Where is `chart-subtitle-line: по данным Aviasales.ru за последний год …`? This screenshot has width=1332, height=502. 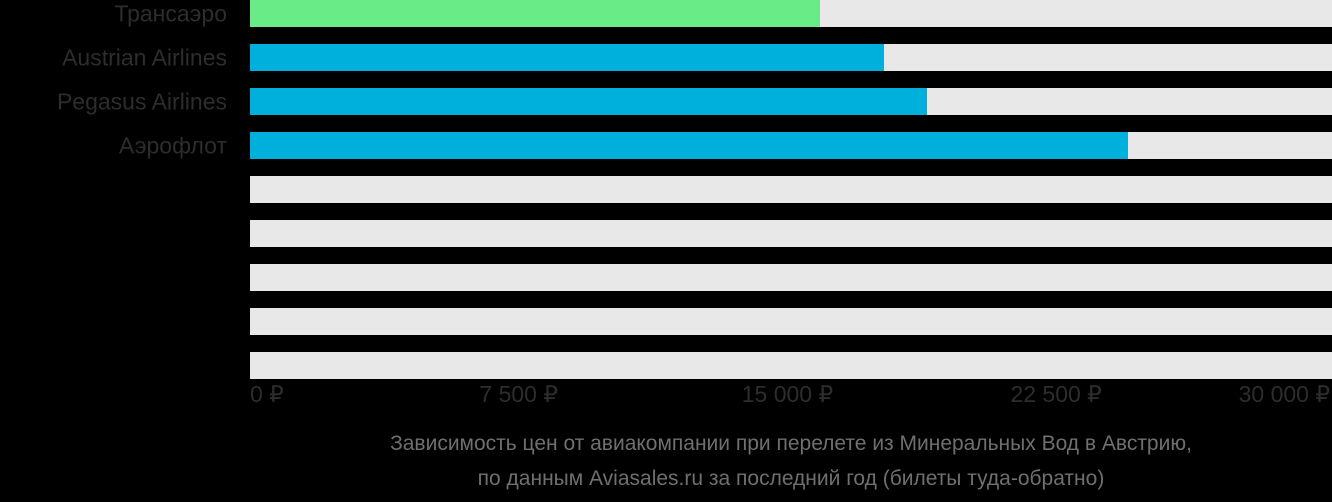
chart-subtitle-line: по данным Aviasales.ru за последний год … is located at coordinates (791, 478).